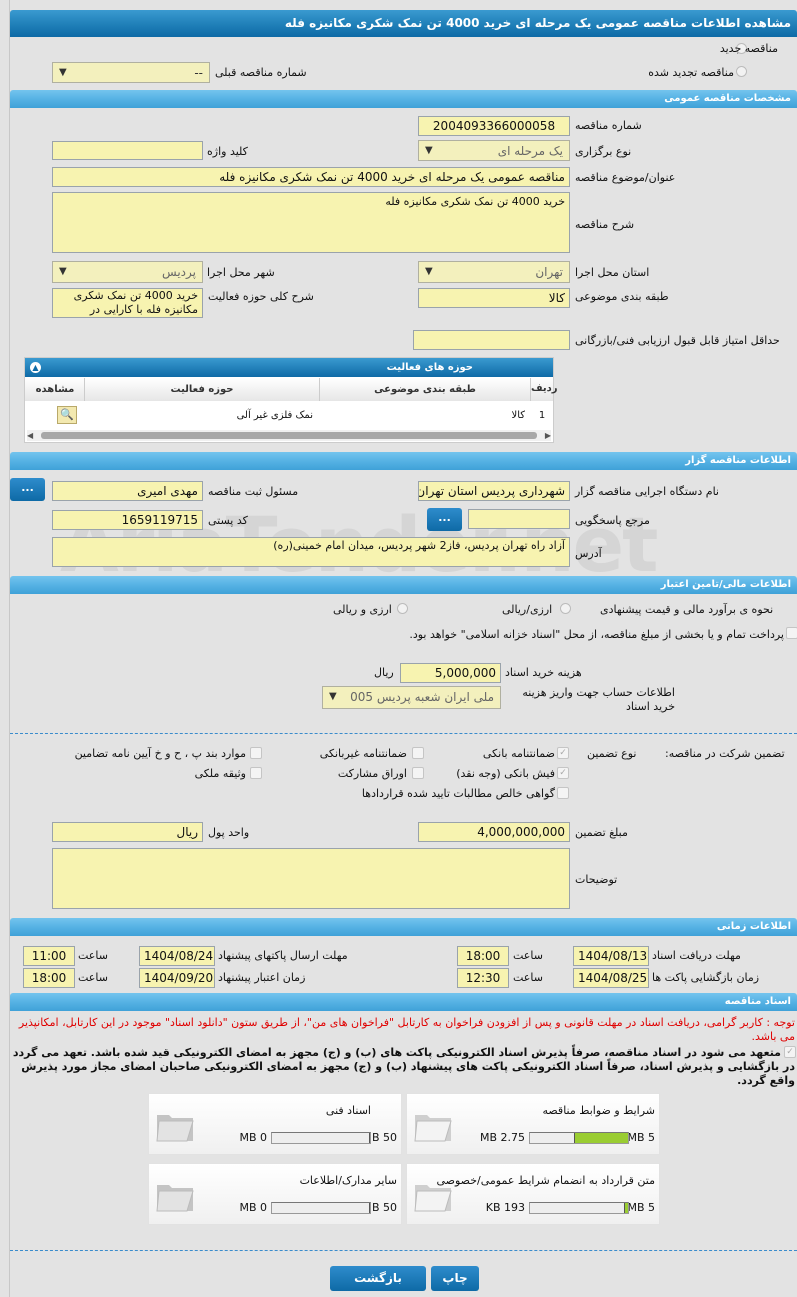 The height and width of the screenshot is (1297, 797). Describe the element at coordinates (565, 608) in the screenshot. I see `radio-currency-rial` at that location.